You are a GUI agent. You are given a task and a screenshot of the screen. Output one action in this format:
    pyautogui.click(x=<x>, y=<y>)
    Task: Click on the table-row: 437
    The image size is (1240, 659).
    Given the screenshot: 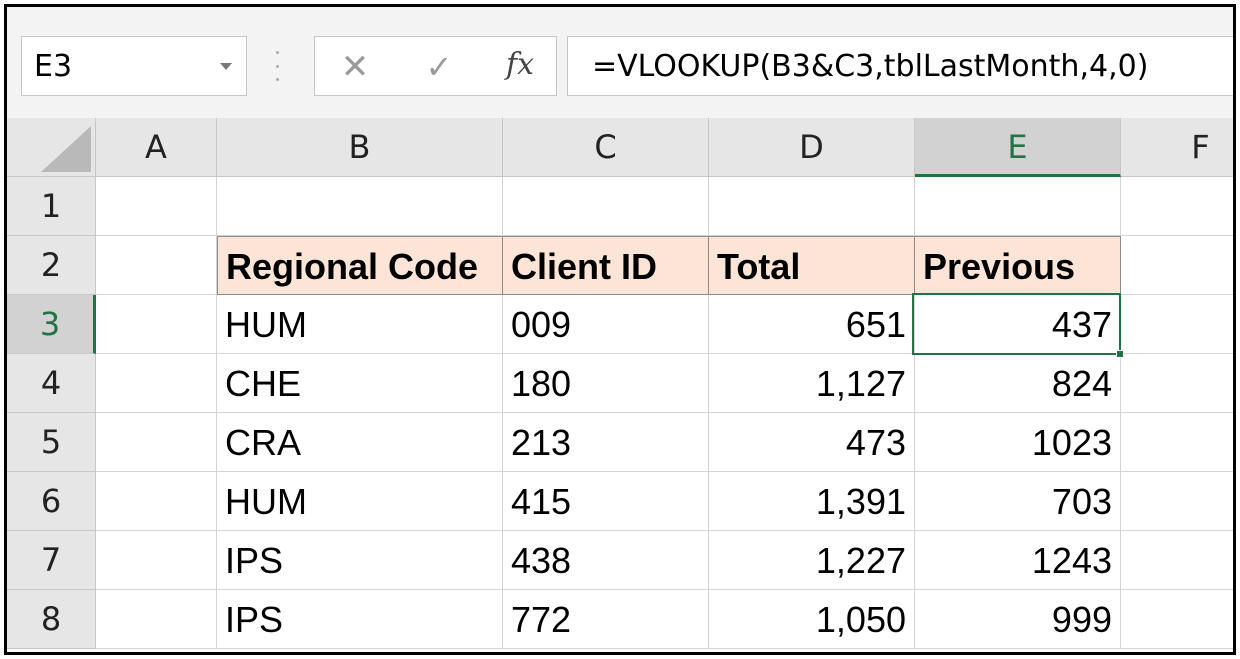 What is the action you would take?
    pyautogui.click(x=1018, y=324)
    